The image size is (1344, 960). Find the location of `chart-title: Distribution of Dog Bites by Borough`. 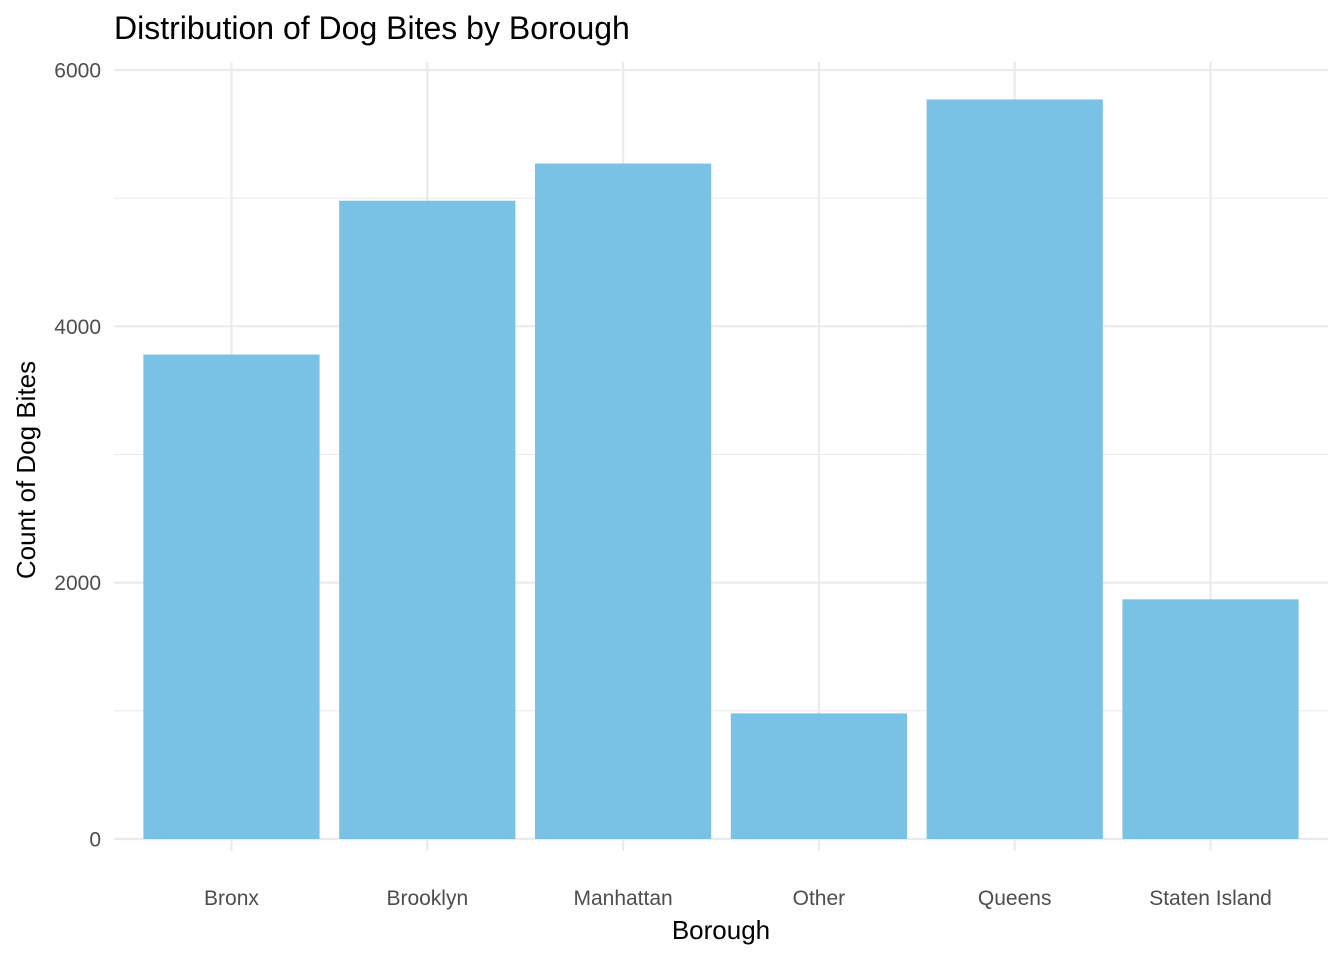

chart-title: Distribution of Dog Bites by Borough is located at coordinates (372, 28).